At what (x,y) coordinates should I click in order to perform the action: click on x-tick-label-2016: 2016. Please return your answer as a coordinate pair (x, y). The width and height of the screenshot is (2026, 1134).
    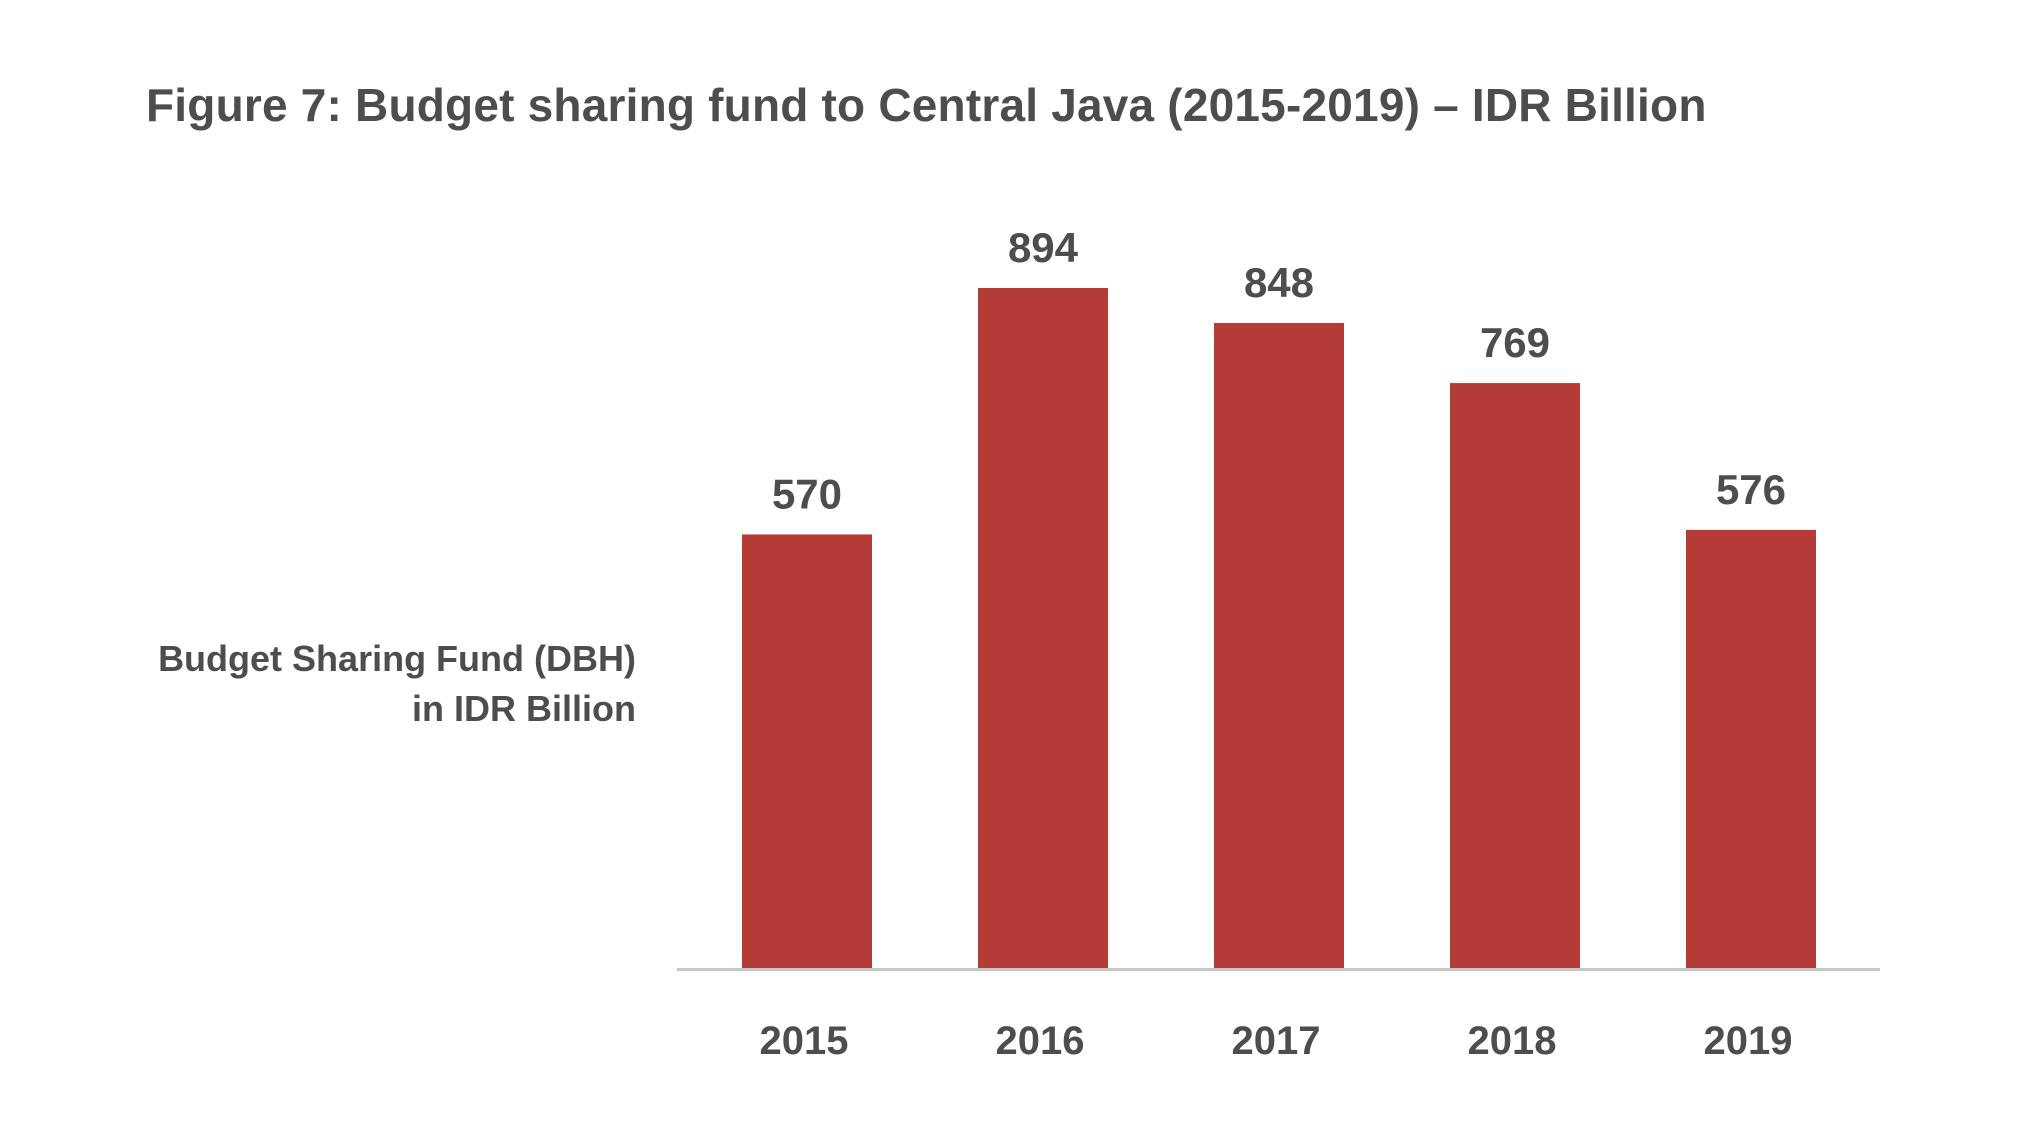
    Looking at the image, I should click on (1040, 1041).